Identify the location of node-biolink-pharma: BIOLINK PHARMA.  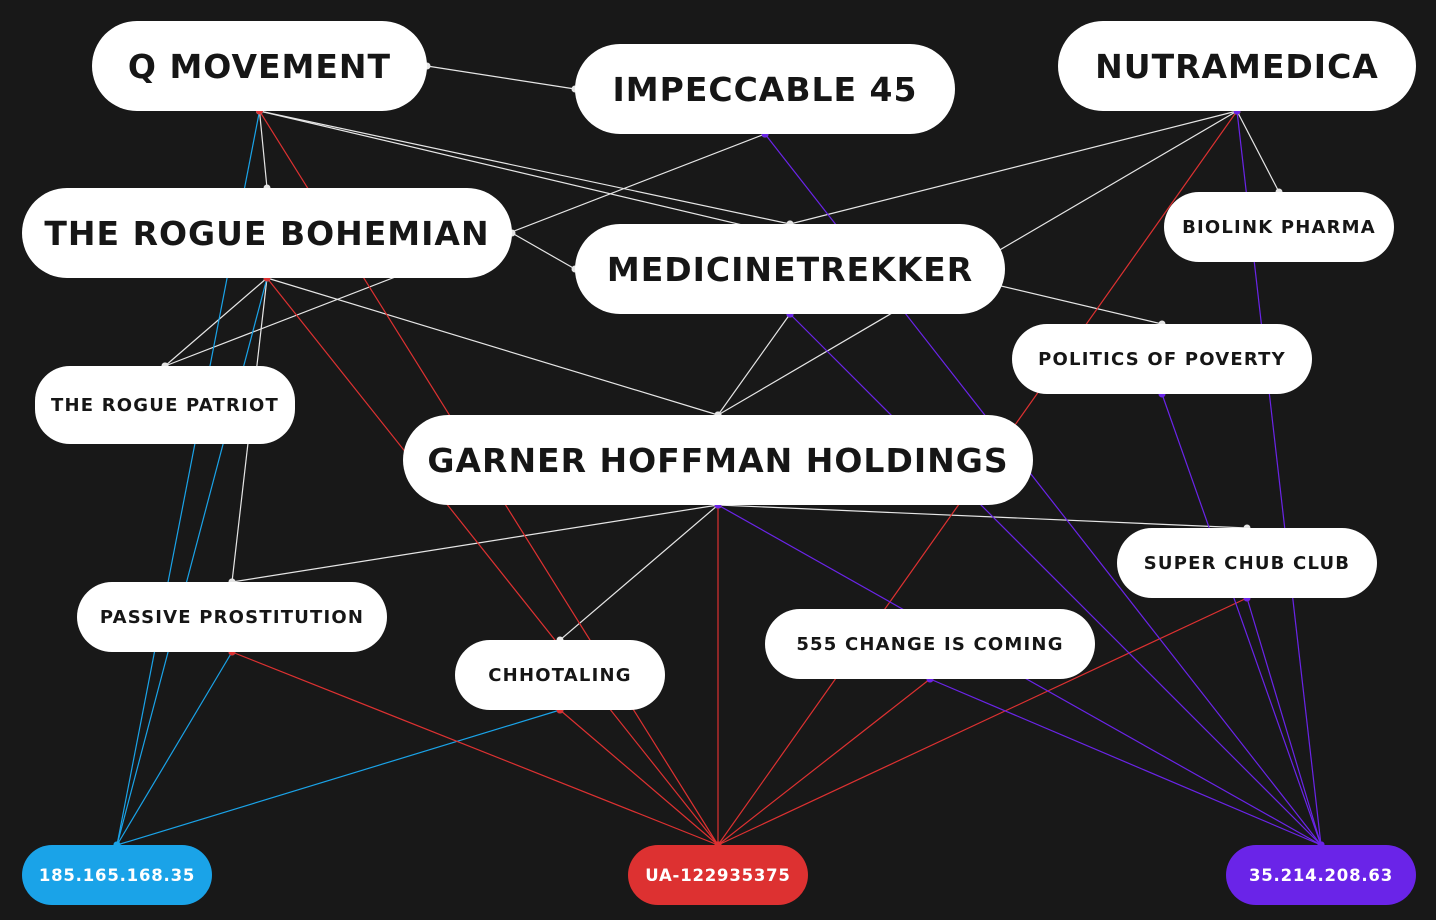
(1279, 227).